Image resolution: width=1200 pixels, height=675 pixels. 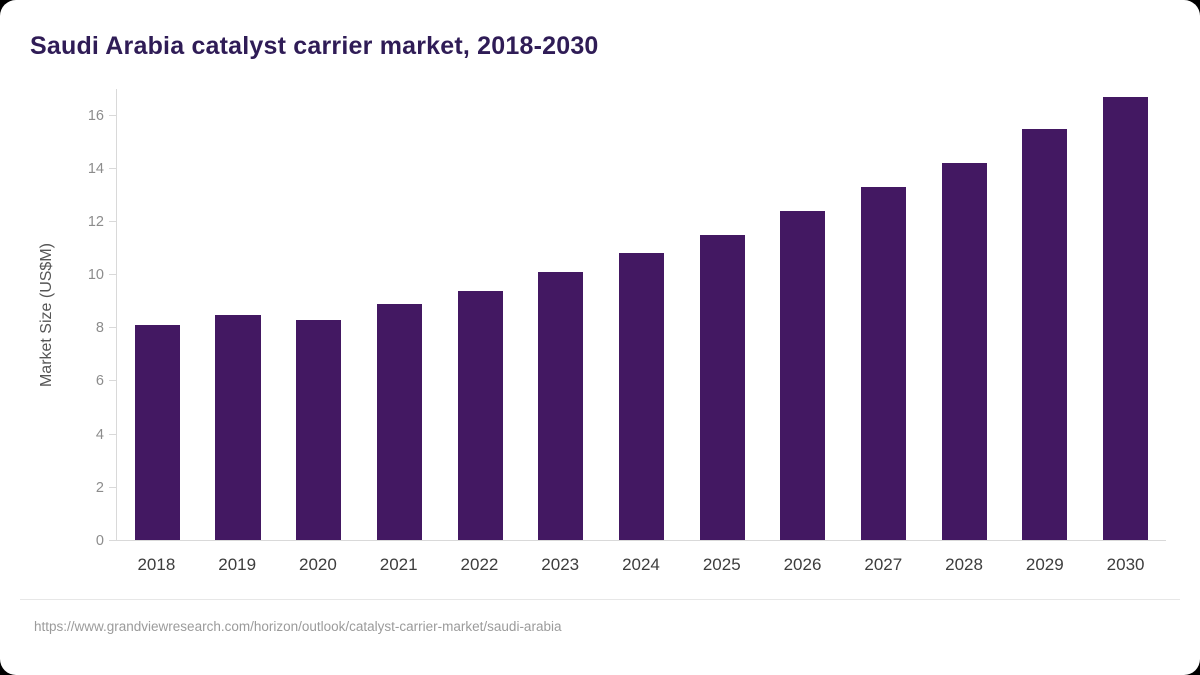 I want to click on x-axis-label: 2026, so click(x=802, y=564).